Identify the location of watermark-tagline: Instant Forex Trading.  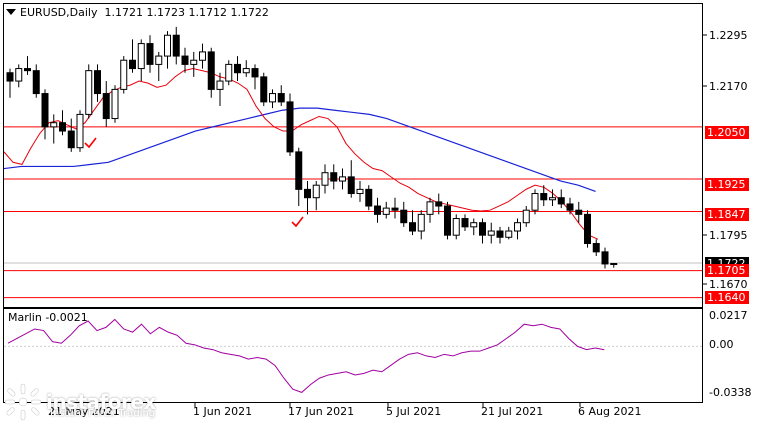
(103, 413).